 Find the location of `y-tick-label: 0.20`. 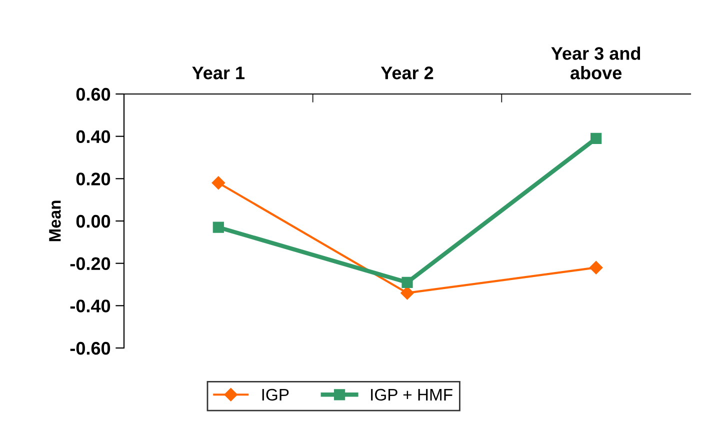

y-tick-label: 0.20 is located at coordinates (93, 179).